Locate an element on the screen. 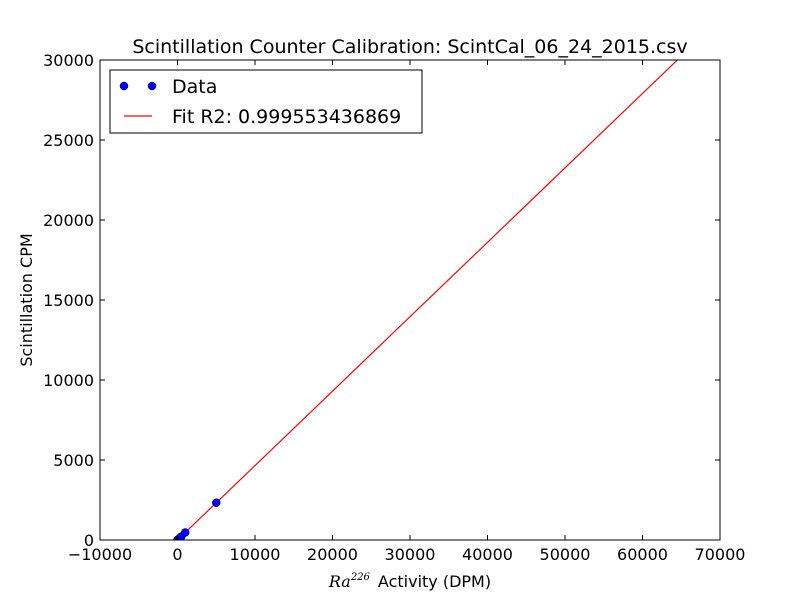  legend: Data Fit R2: 0.999553436869 is located at coordinates (266, 101).